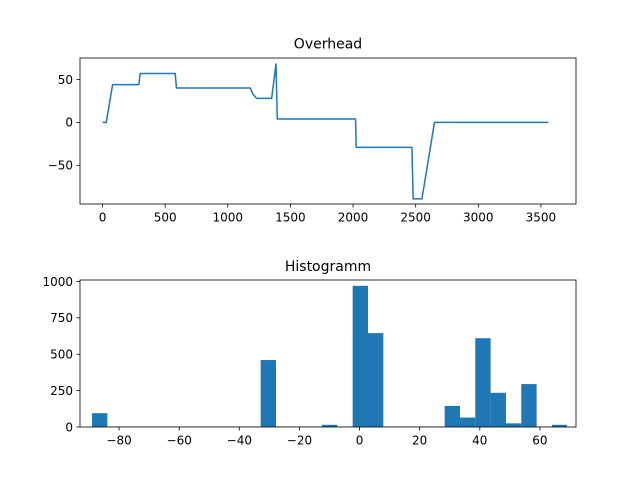 This screenshot has width=640, height=480. What do you see at coordinates (290, 218) in the screenshot?
I see `overhead-x-tick-label: 1500` at bounding box center [290, 218].